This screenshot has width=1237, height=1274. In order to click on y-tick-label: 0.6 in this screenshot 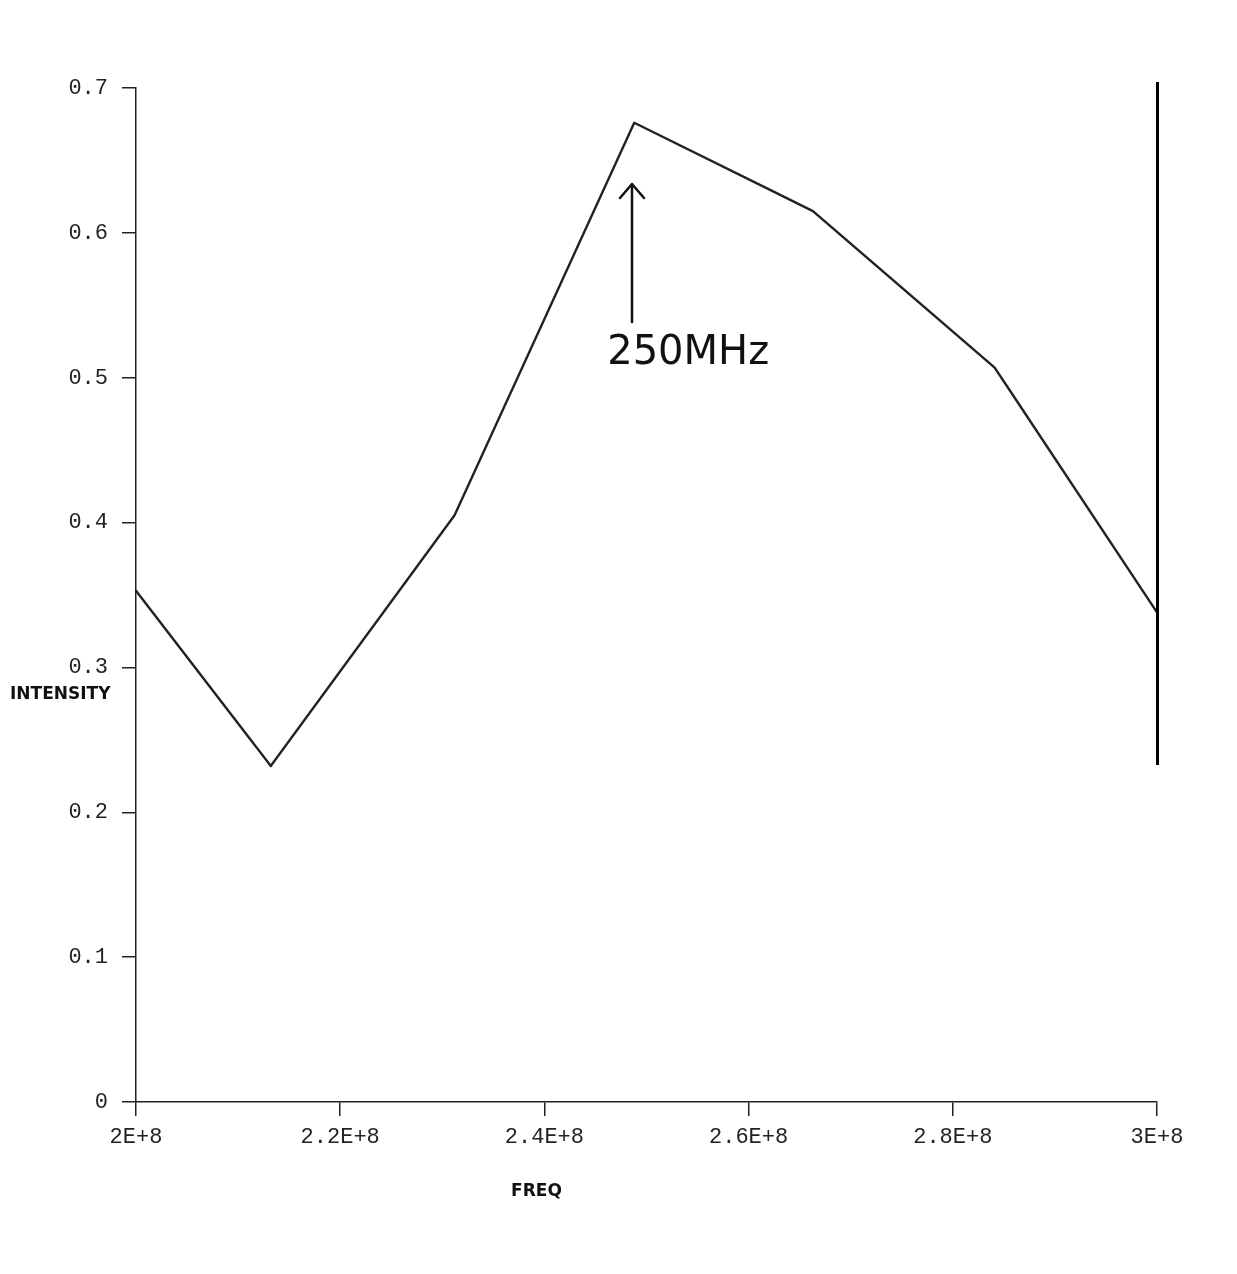, I will do `click(88, 233)`.